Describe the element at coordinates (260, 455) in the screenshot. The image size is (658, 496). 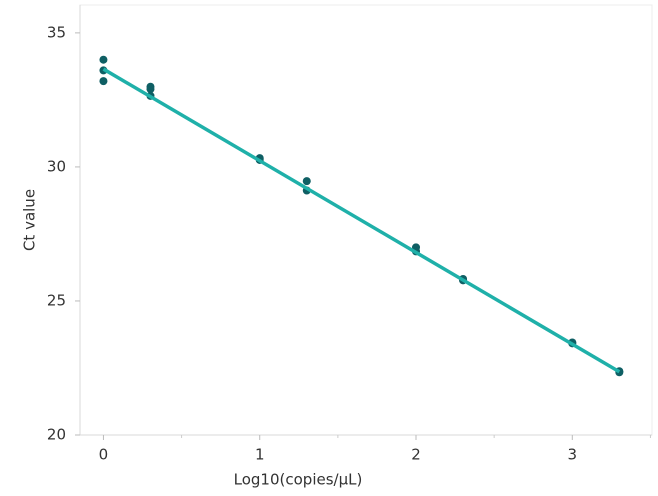
I see `x-tick-label: 1` at that location.